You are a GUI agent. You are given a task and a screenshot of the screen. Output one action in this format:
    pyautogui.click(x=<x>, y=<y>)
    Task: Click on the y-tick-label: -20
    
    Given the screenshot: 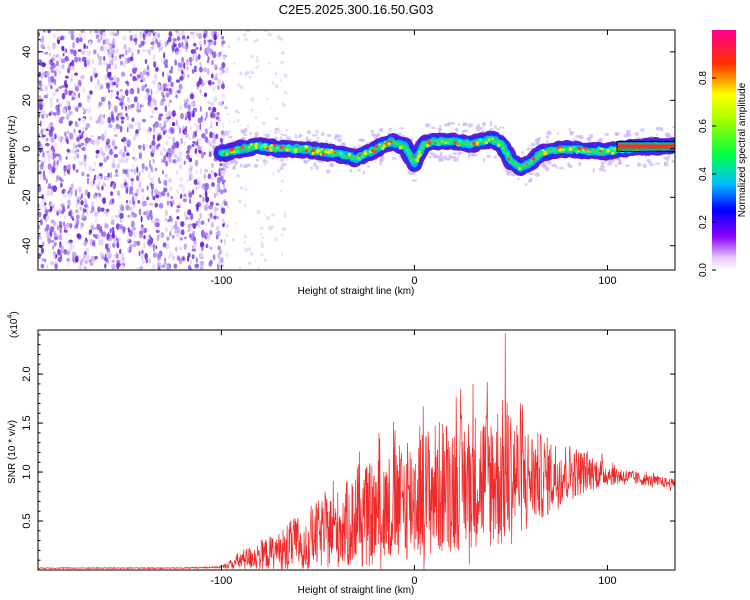 What is the action you would take?
    pyautogui.click(x=27, y=197)
    